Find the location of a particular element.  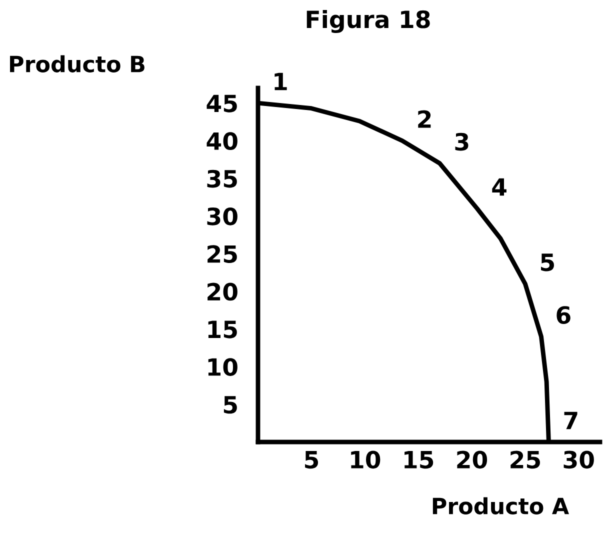

annotation: 7 is located at coordinates (571, 421).